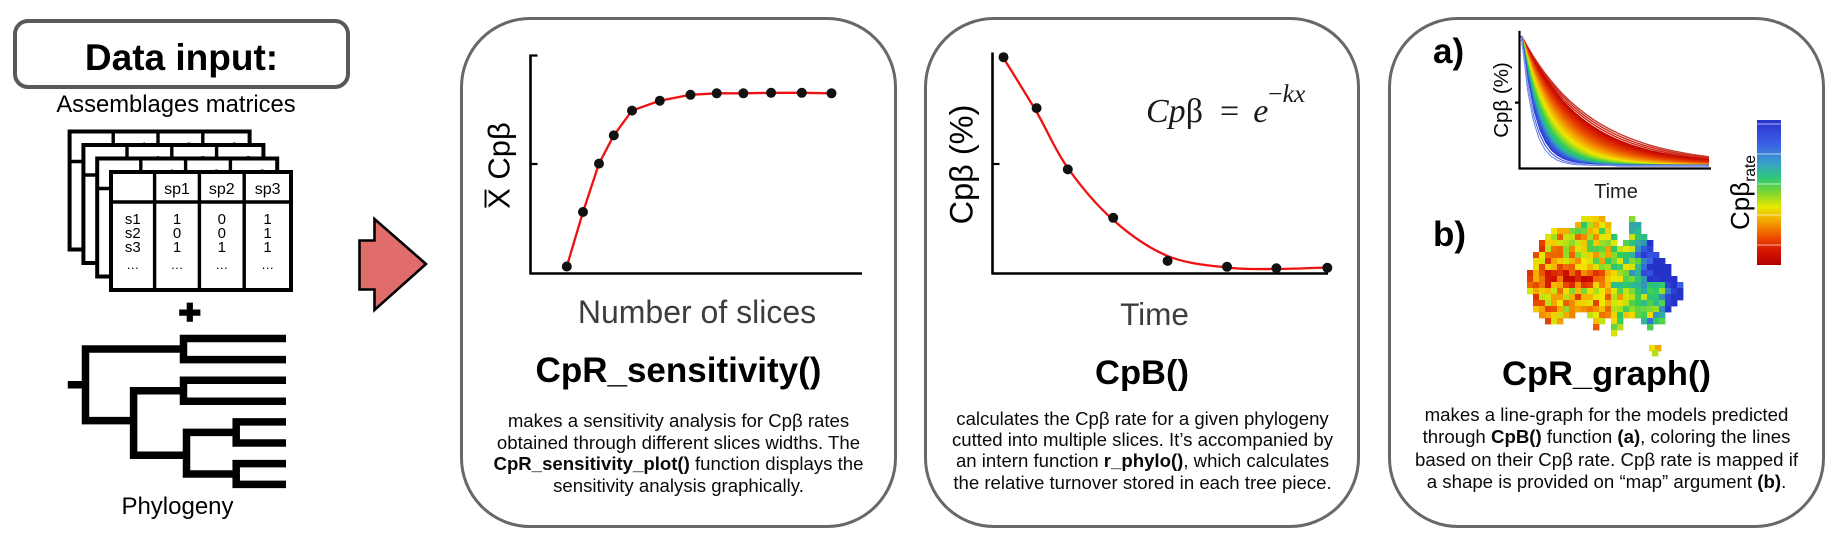  I want to click on svg-text: sp1, so click(177, 189).